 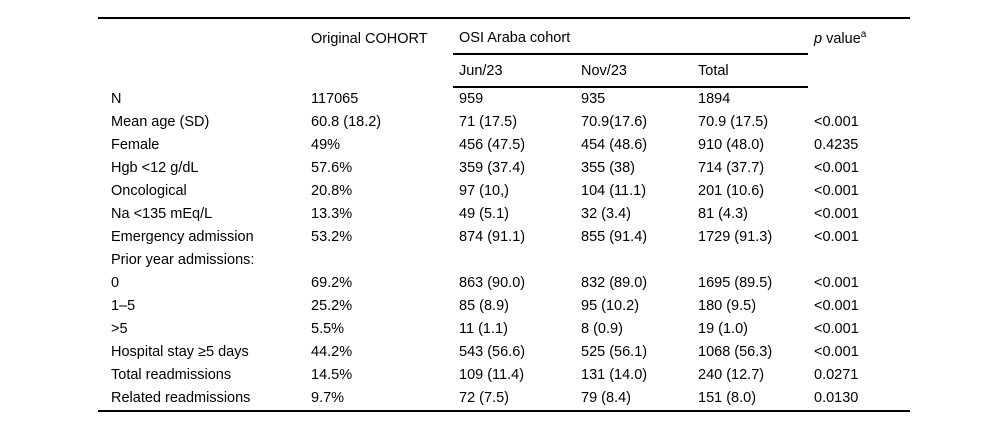 I want to click on original-cohort-cell: 9.7%, so click(x=328, y=398).